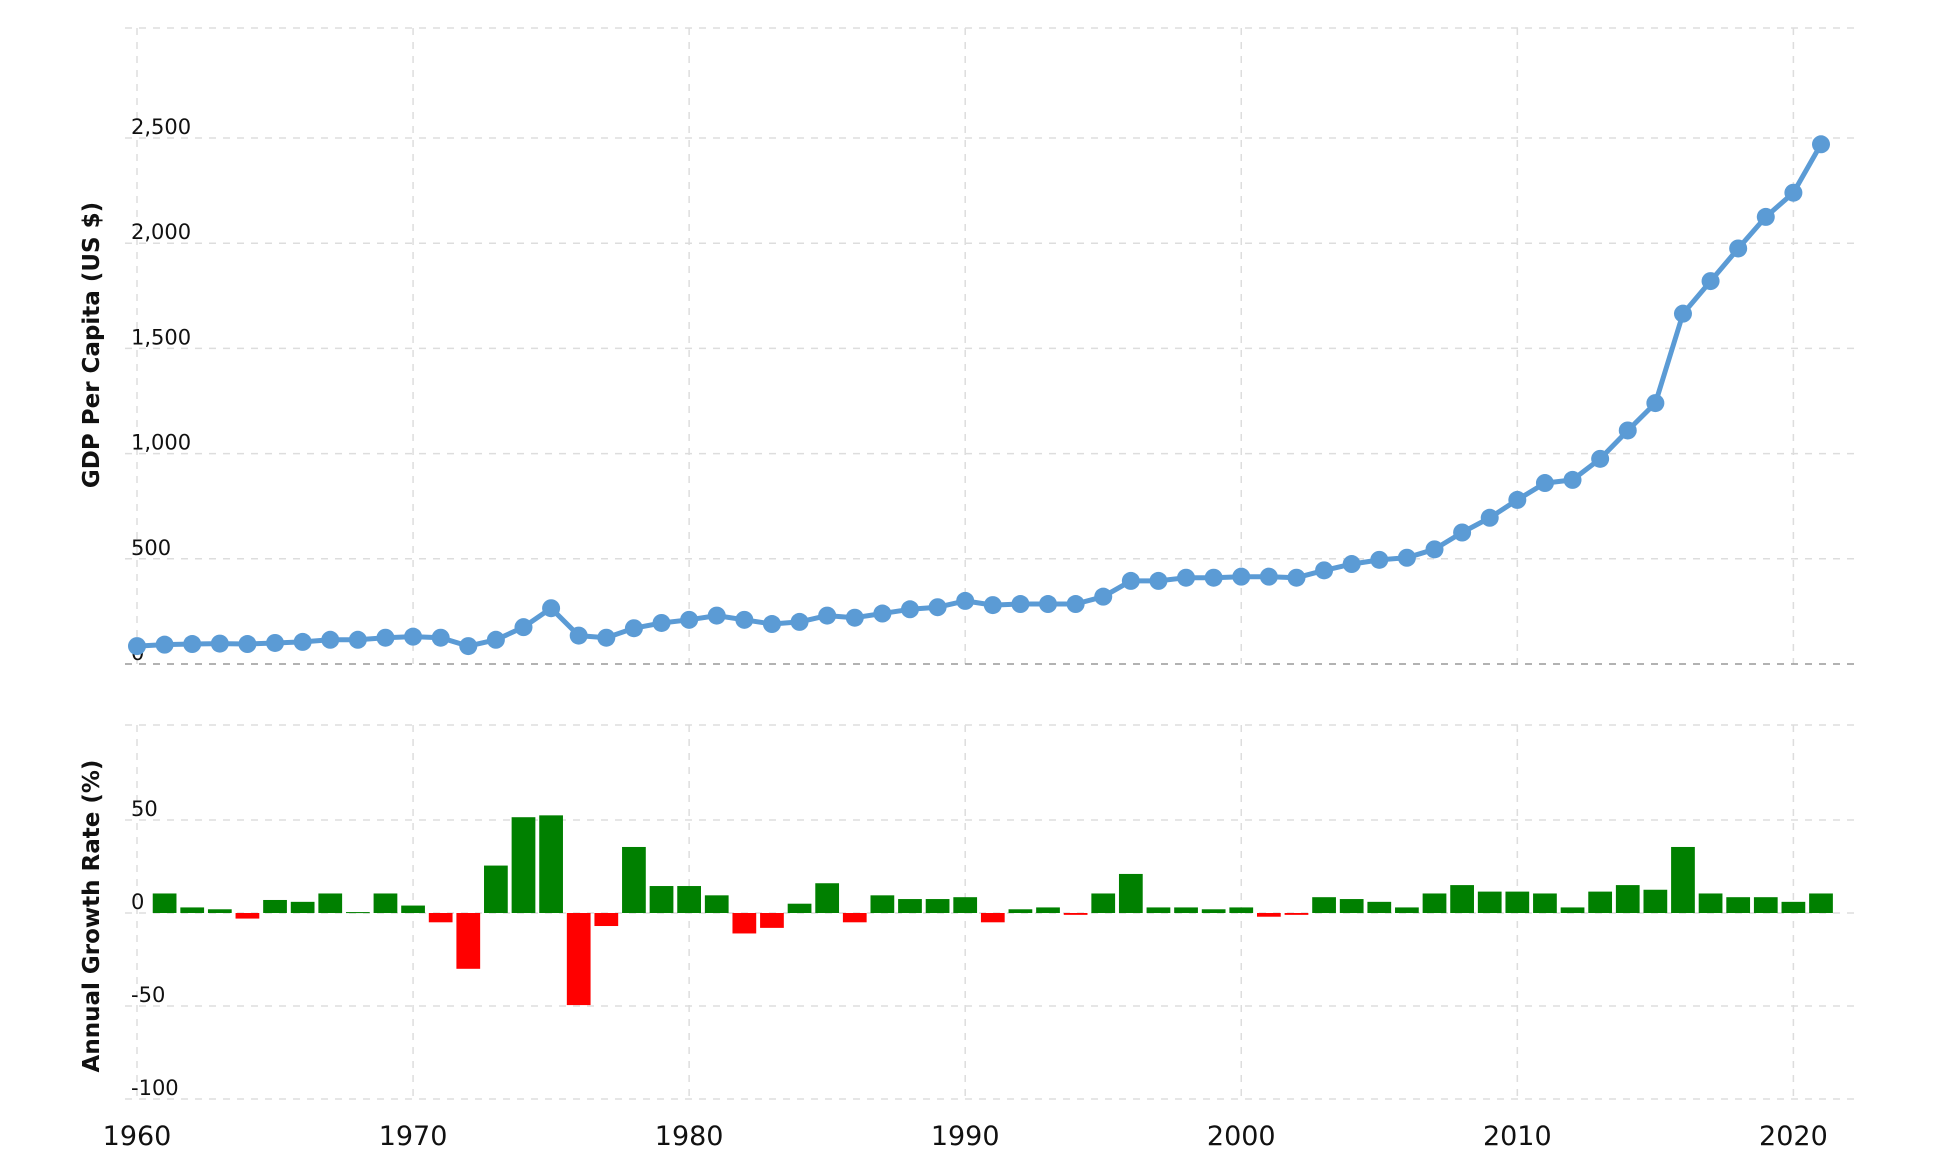 The width and height of the screenshot is (1956, 1156). Describe the element at coordinates (1765, 216) in the screenshot. I see `gdp-point-2019` at that location.